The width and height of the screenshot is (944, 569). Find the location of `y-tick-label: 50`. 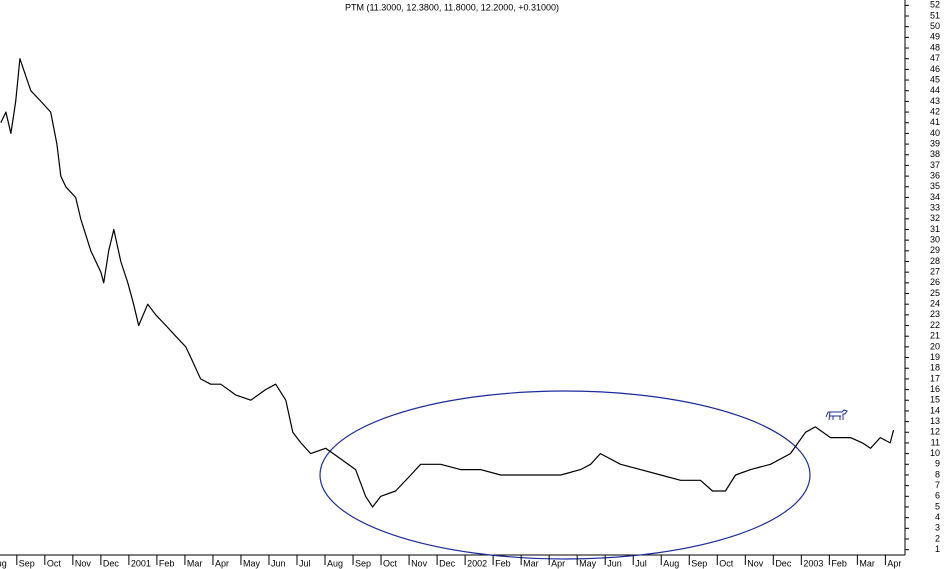

y-tick-label: 50 is located at coordinates (935, 26).